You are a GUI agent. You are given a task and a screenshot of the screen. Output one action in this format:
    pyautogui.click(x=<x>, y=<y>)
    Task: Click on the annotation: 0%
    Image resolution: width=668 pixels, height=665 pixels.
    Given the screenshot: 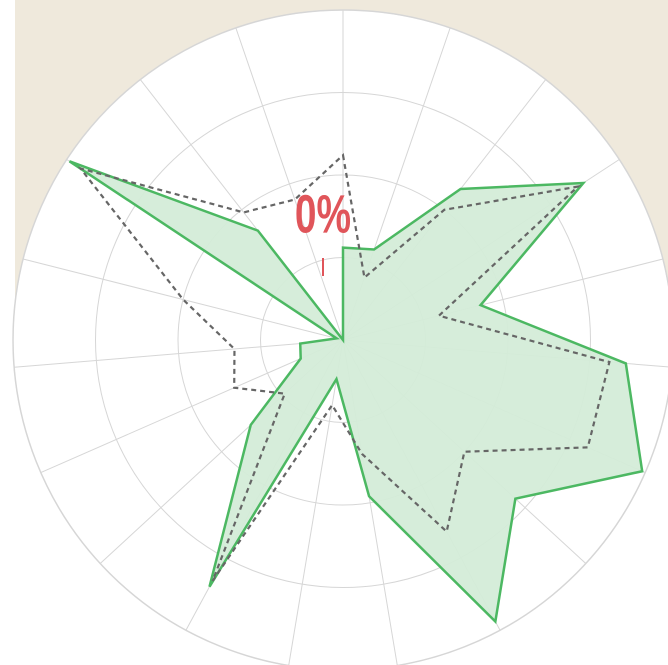 What is the action you would take?
    pyautogui.click(x=323, y=213)
    